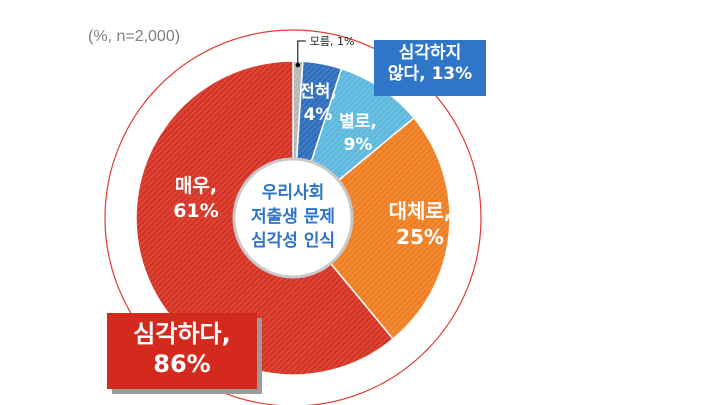 This screenshot has width=715, height=405. I want to click on slice-label-somewhat: 대체로, 25%, so click(420, 224).